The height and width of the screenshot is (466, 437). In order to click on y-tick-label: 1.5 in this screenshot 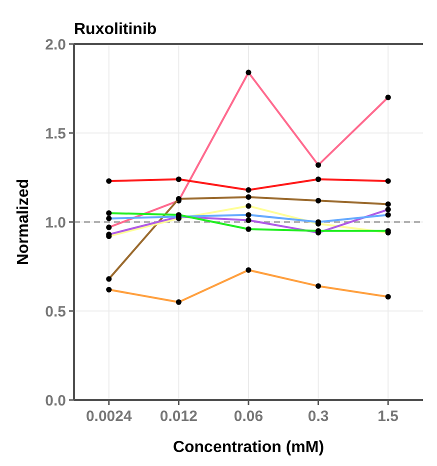, I will do `click(55, 133)`.